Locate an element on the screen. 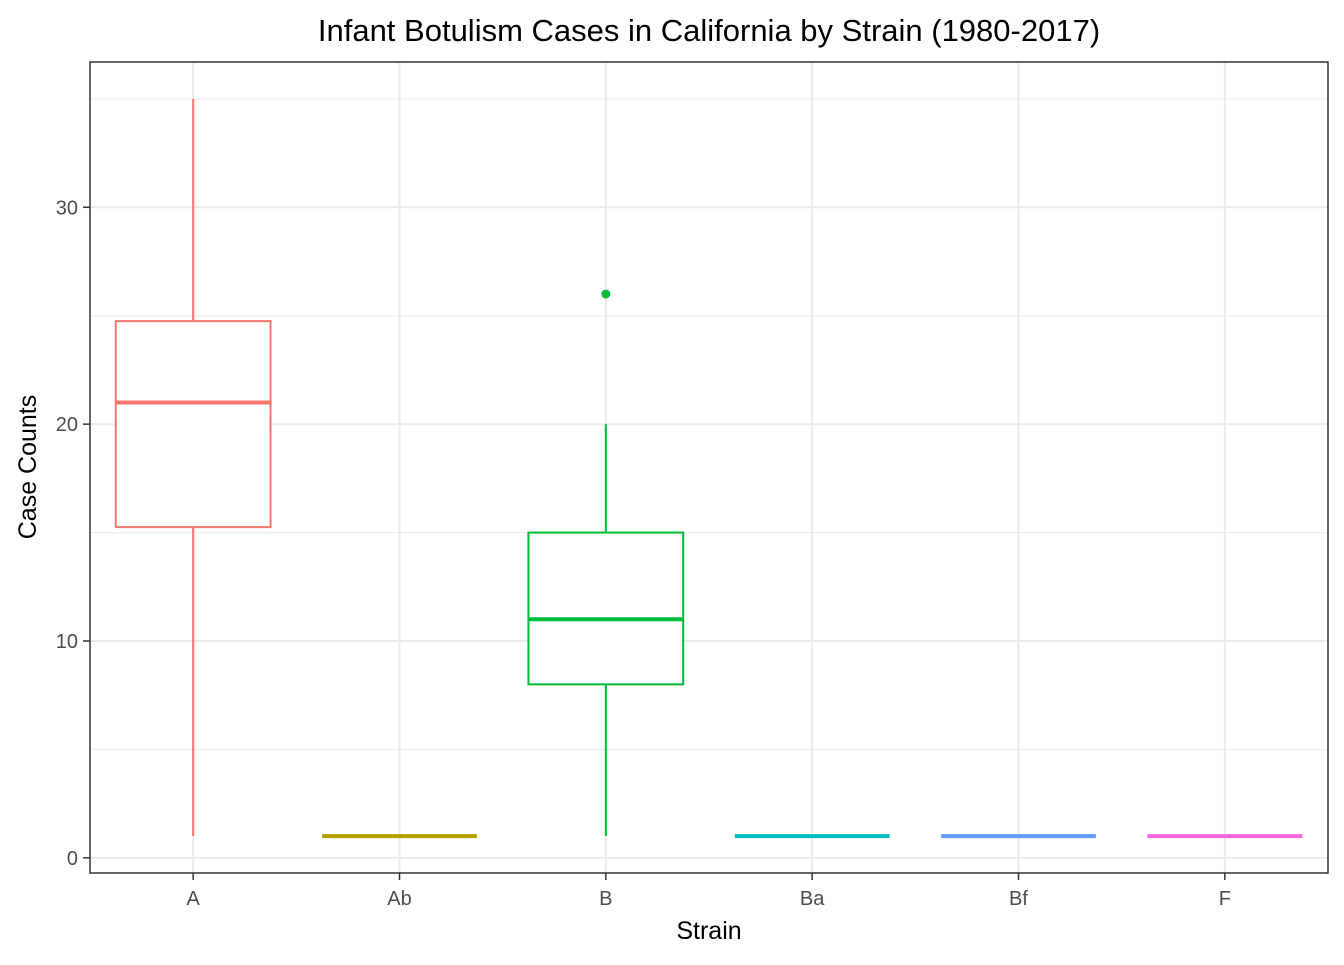  x-tick-label: Bf is located at coordinates (1018, 899).